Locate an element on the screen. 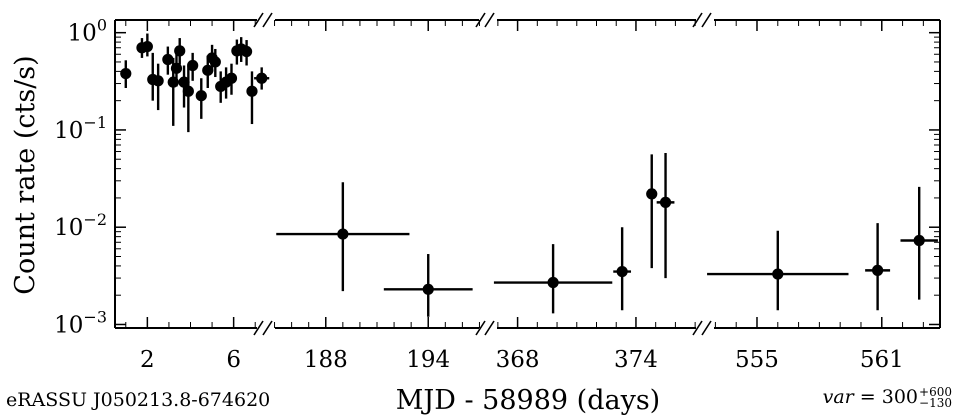 Image resolution: width=960 pixels, height=420 pixels. x-tick-label: 374 is located at coordinates (636, 360).